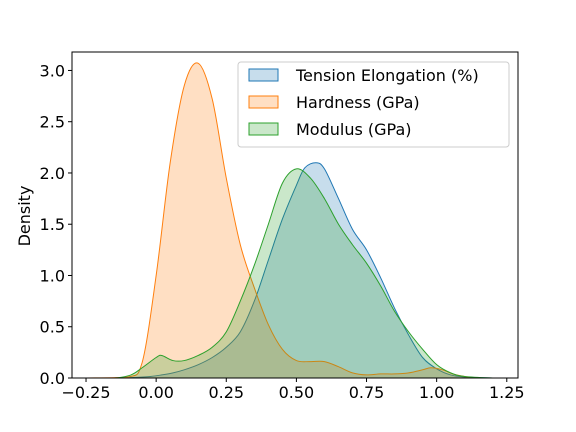  I want to click on y-tick-label: 2.0, so click(52, 173).